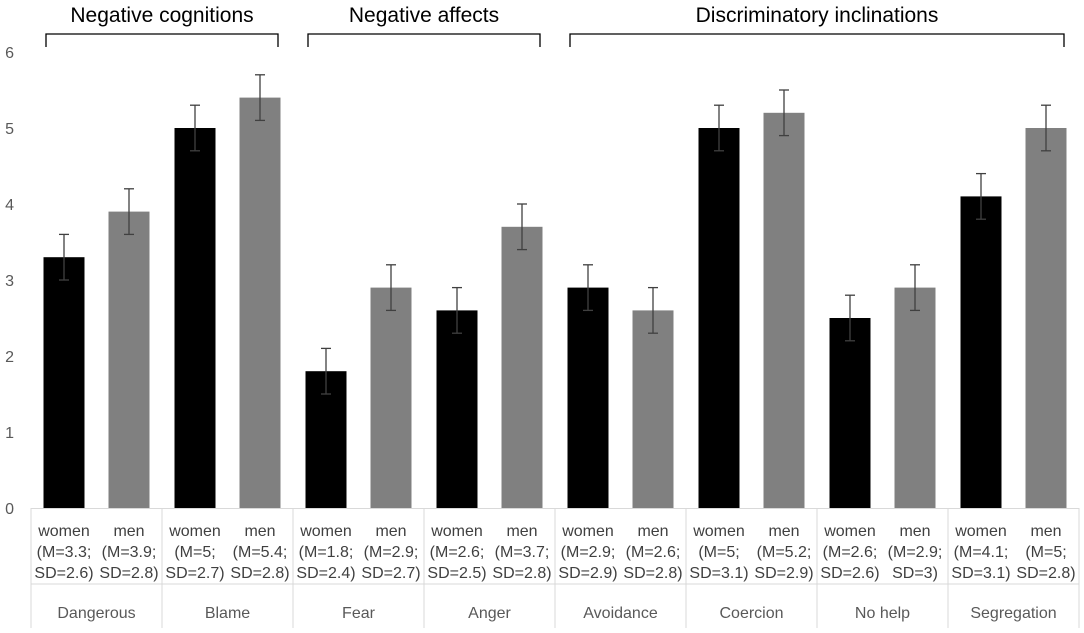 The image size is (1084, 633). What do you see at coordinates (129, 359) in the screenshot?
I see `bar-men-dangerous` at bounding box center [129, 359].